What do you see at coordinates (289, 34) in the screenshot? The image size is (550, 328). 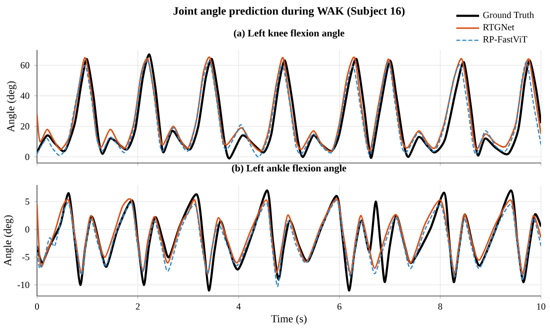 I see `chart-subtitle: (a) Left knee flexion angle` at bounding box center [289, 34].